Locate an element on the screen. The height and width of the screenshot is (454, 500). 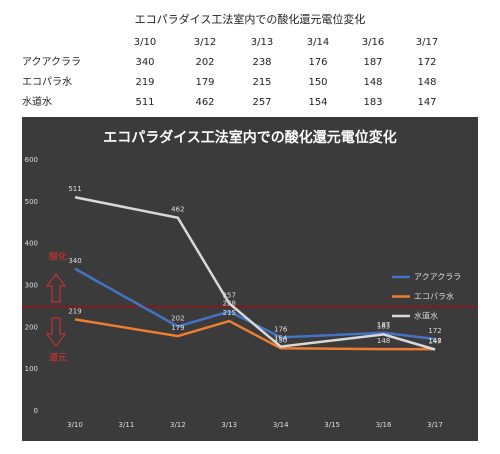
oxidation-arrow is located at coordinates (56, 310).